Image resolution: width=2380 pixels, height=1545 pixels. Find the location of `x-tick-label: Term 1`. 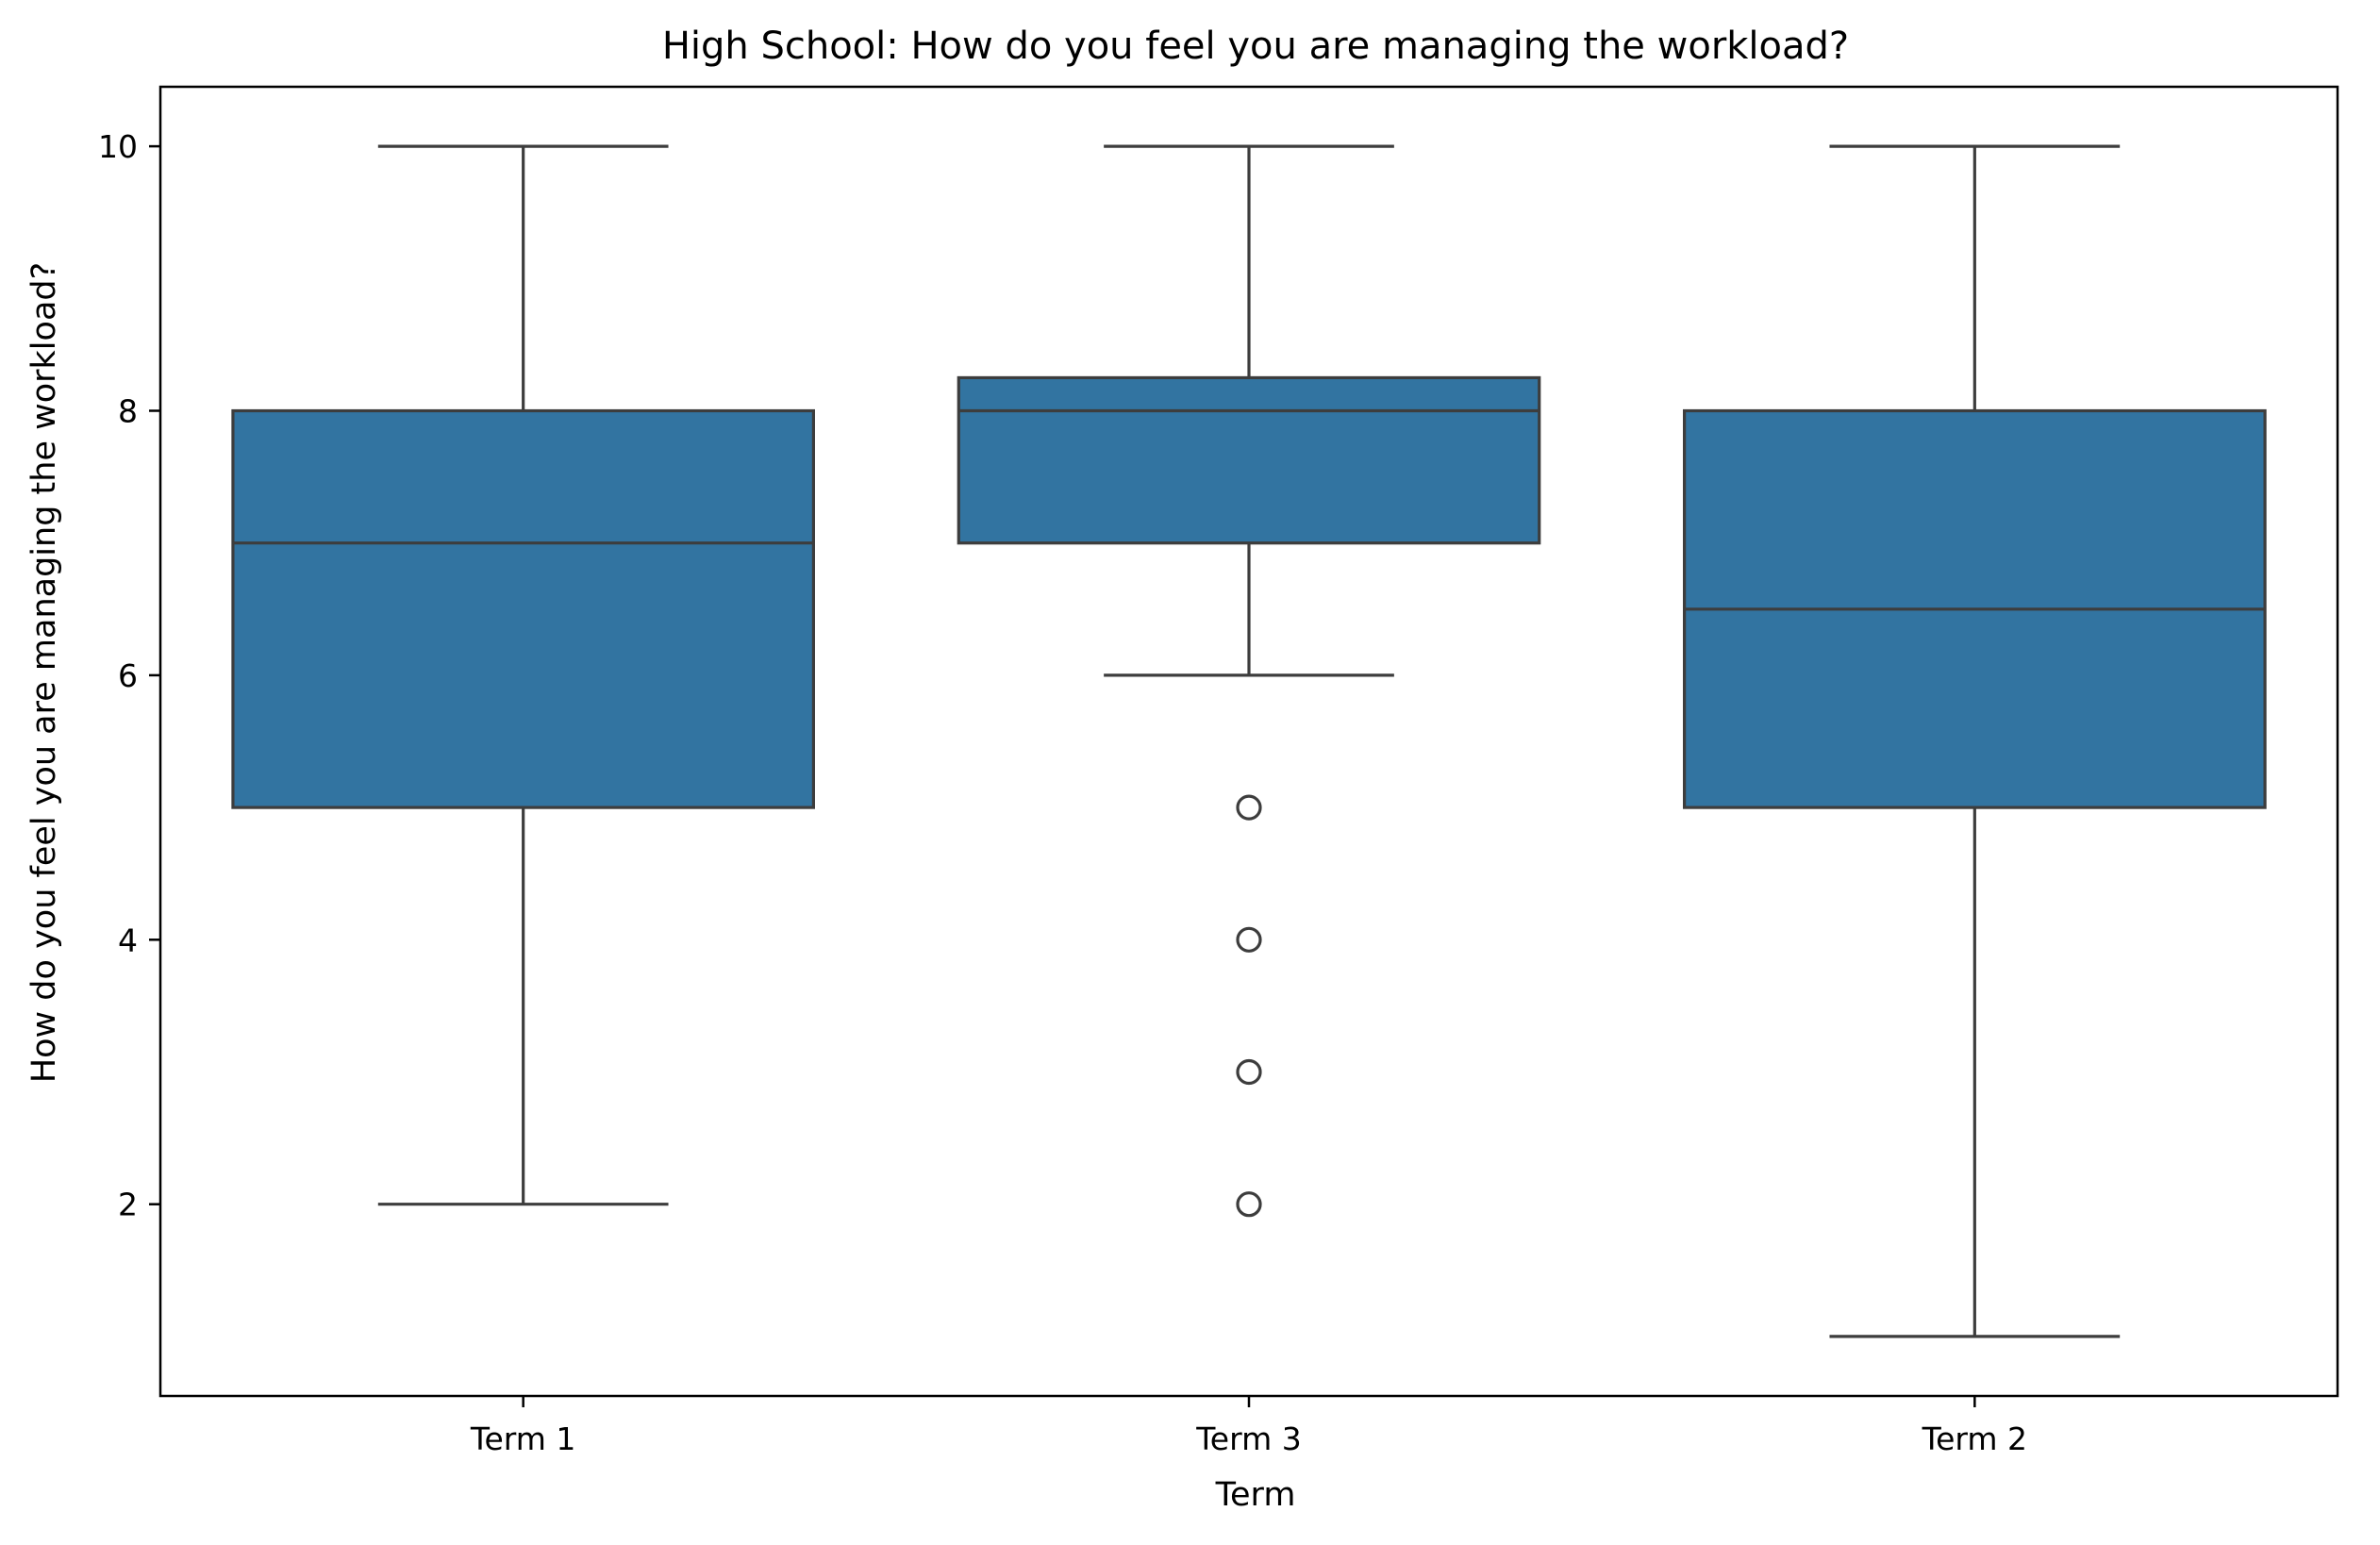

x-tick-label: Term 1 is located at coordinates (522, 1438).